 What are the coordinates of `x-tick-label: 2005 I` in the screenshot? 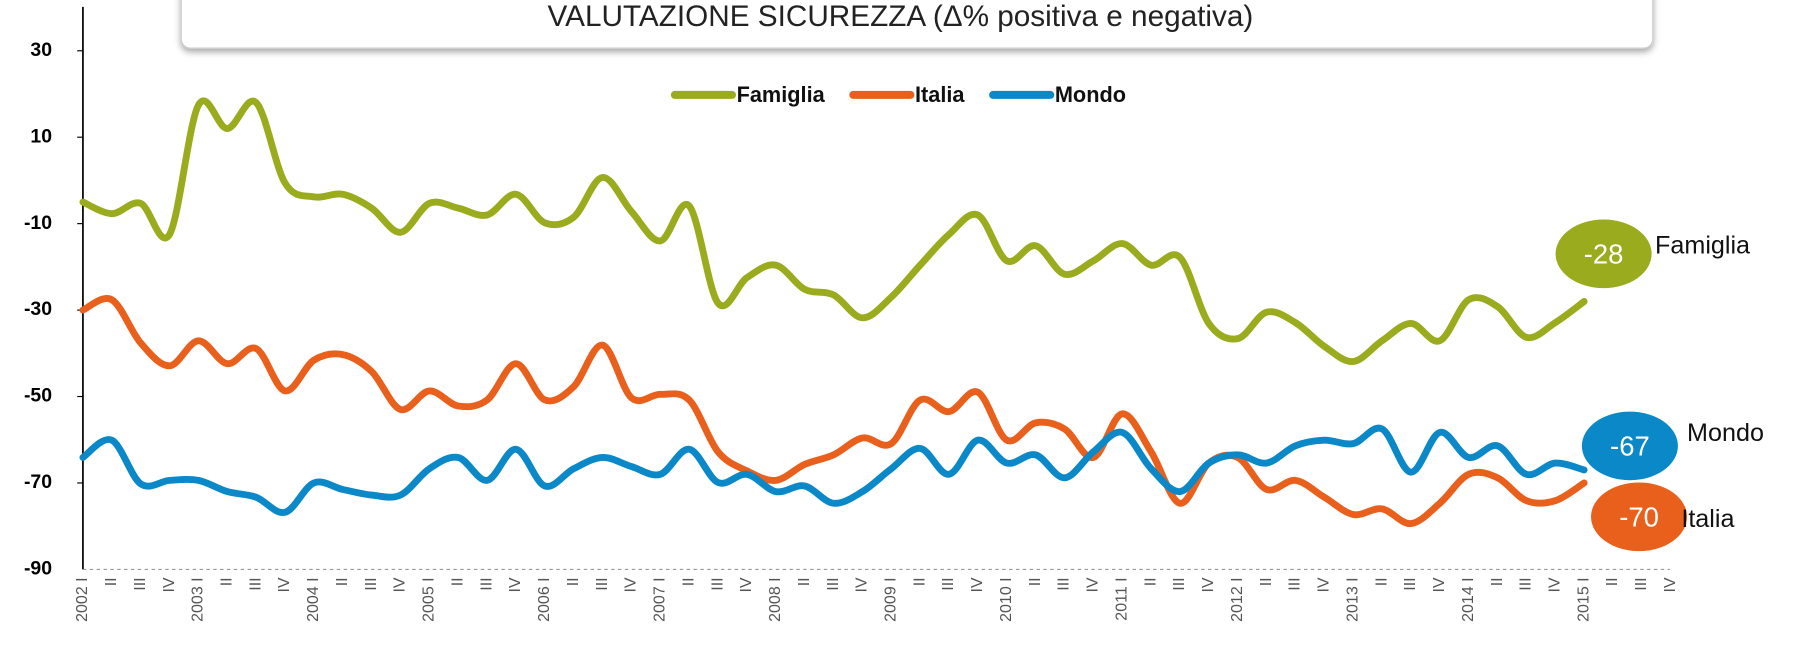 It's located at (429, 599).